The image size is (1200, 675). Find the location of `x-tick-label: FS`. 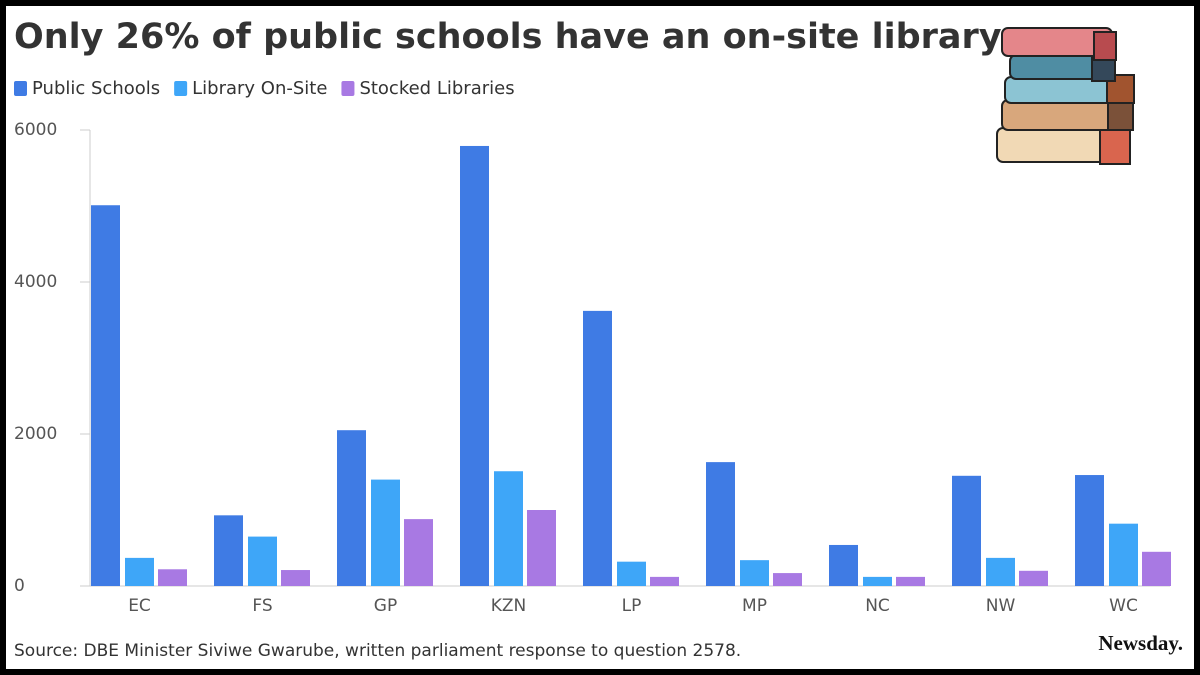

x-tick-label: FS is located at coordinates (262, 606).